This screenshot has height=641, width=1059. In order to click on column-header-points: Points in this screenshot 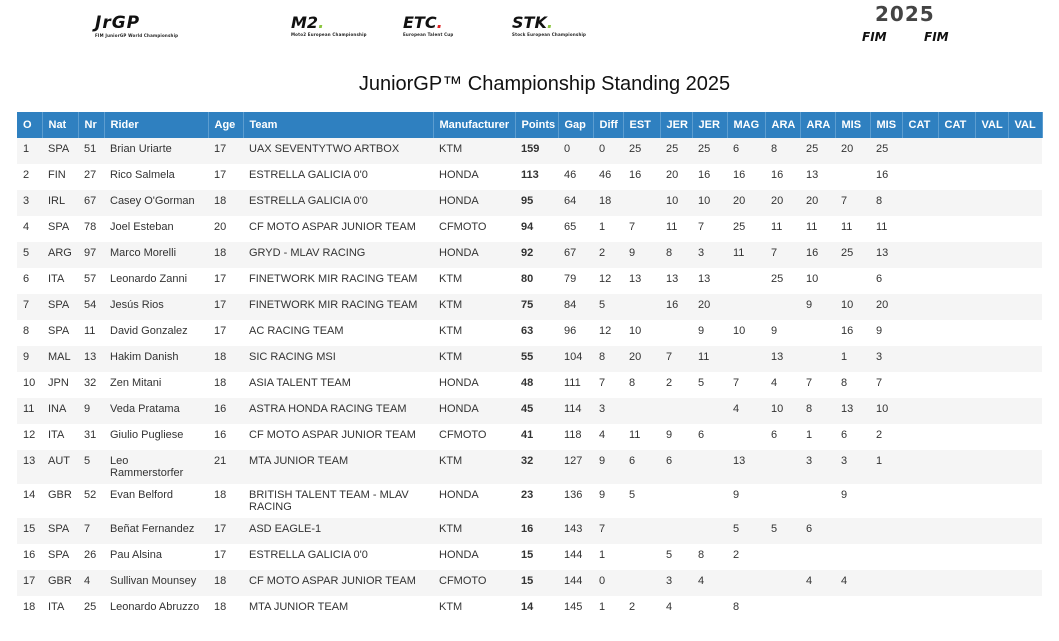, I will do `click(537, 125)`.